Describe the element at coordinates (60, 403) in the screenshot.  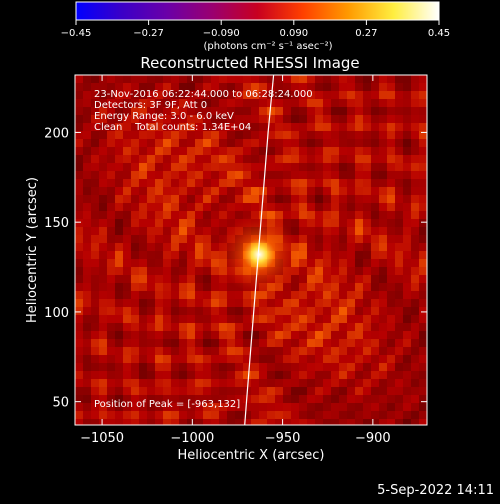
I see `y-tick-label: 50` at that location.